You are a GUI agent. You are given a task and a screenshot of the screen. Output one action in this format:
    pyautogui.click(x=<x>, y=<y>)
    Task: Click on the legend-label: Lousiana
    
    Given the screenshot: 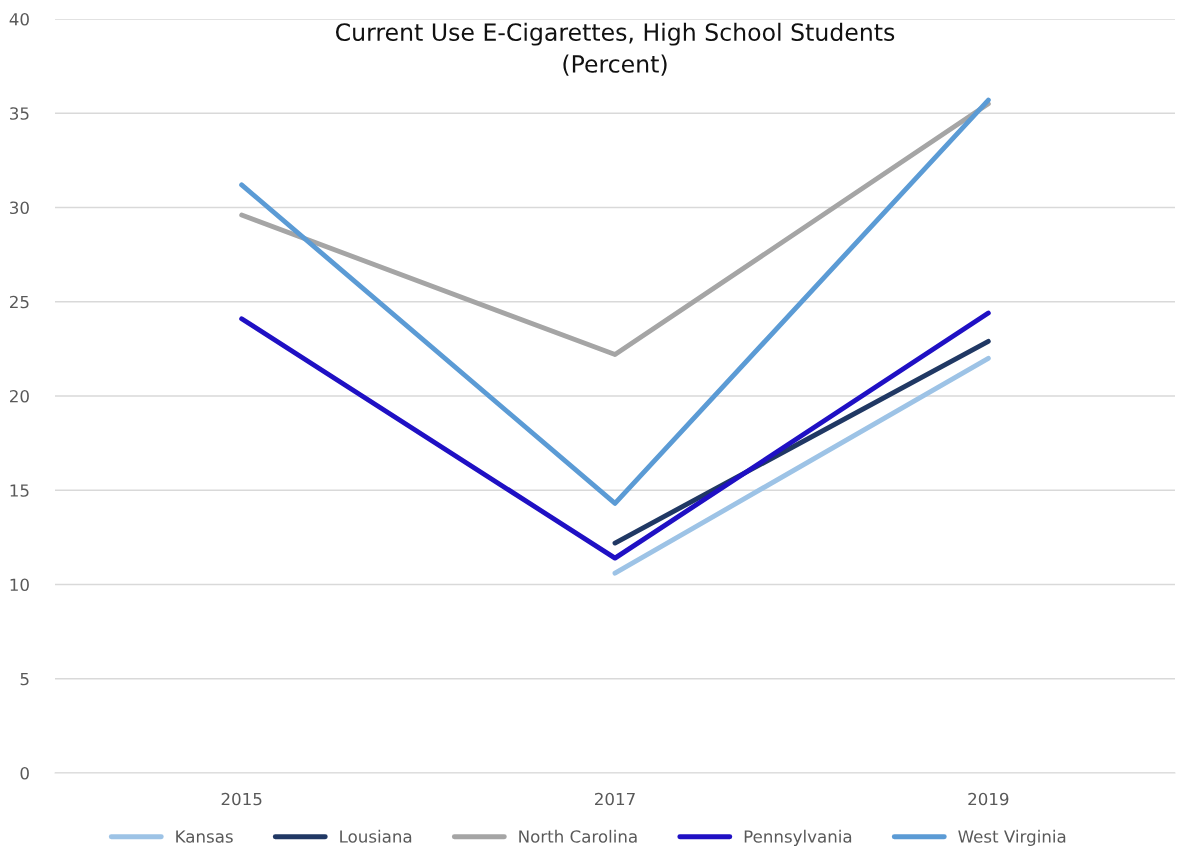 What is the action you would take?
    pyautogui.click(x=376, y=836)
    